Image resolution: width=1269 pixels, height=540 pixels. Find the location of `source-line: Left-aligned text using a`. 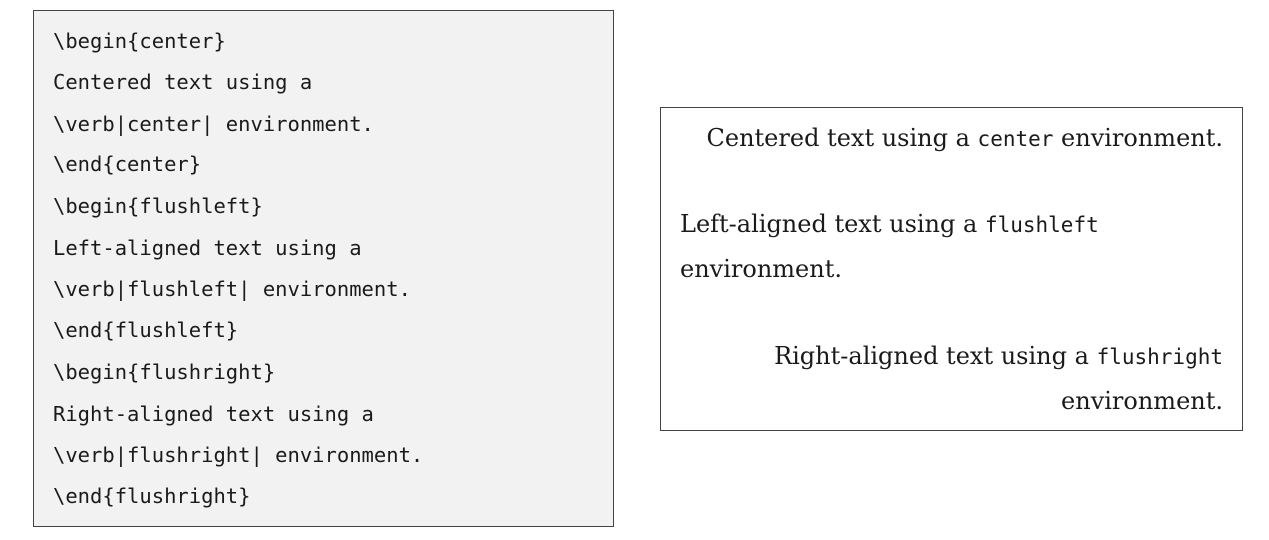

source-line: Left-aligned text using a is located at coordinates (207, 248).